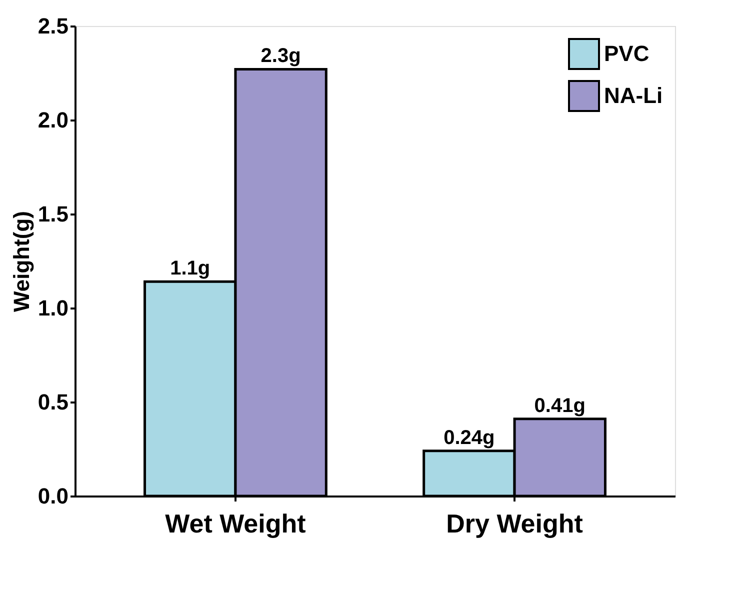 The width and height of the screenshot is (738, 597). What do you see at coordinates (21, 261) in the screenshot?
I see `y-axis-title: Weight(g)` at bounding box center [21, 261].